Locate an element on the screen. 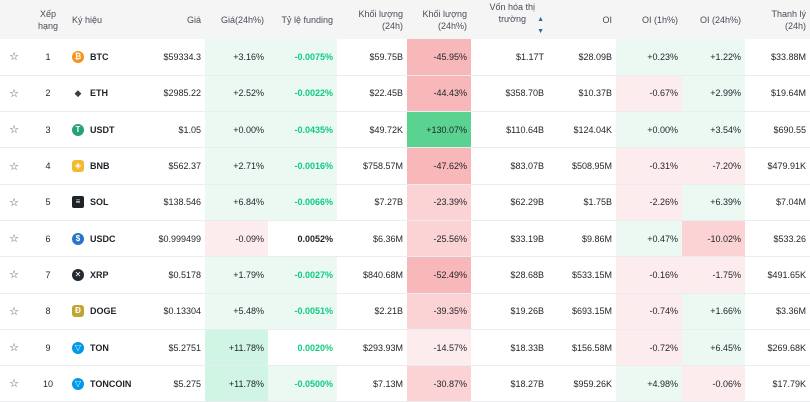  symbol-label: BTC is located at coordinates (99, 56).